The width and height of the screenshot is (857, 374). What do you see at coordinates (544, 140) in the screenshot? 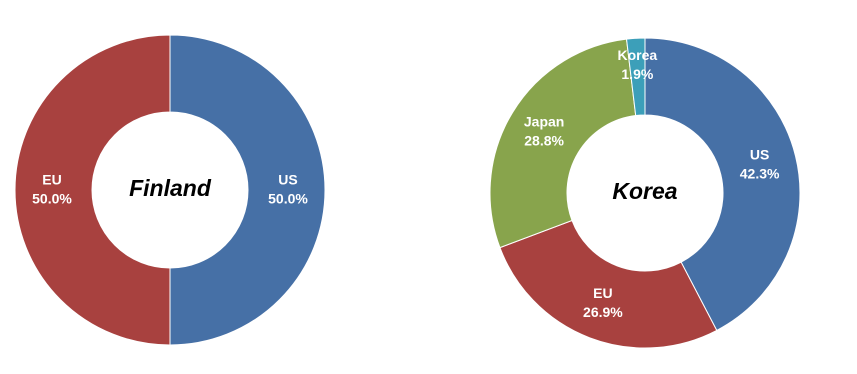
I see `value-label: 28.8%` at bounding box center [544, 140].